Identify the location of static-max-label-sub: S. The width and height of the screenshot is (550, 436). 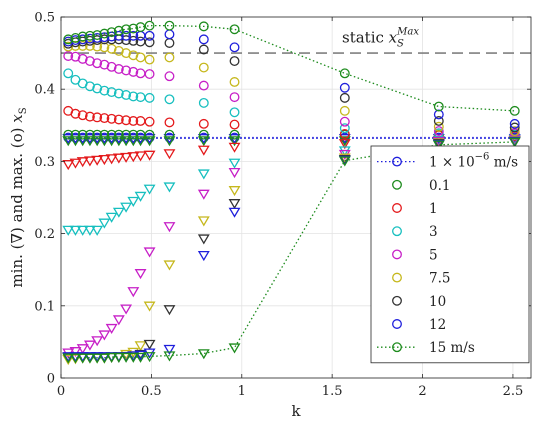
(400, 43).